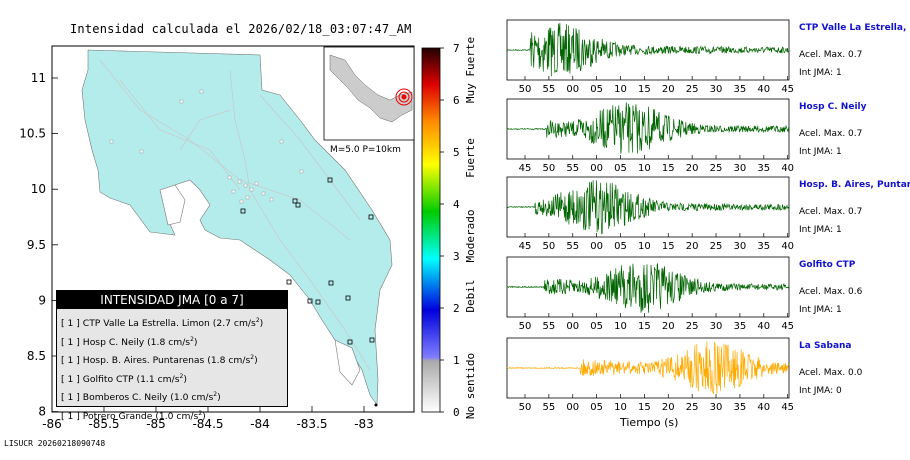  What do you see at coordinates (820, 152) in the screenshot?
I see `station-int-jma: Int JMA: 1` at bounding box center [820, 152].